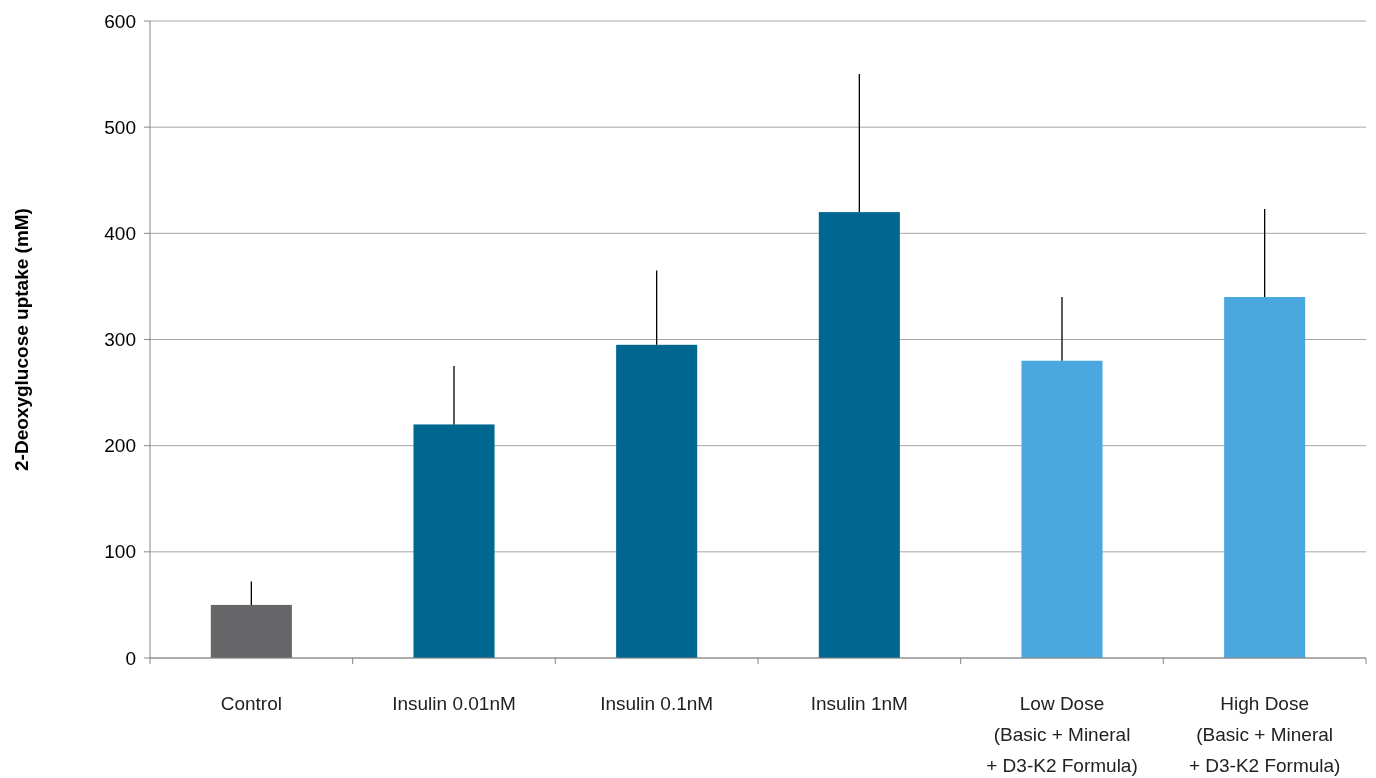 The width and height of the screenshot is (1376, 778). What do you see at coordinates (120, 340) in the screenshot?
I see `y-tick-label: 300` at bounding box center [120, 340].